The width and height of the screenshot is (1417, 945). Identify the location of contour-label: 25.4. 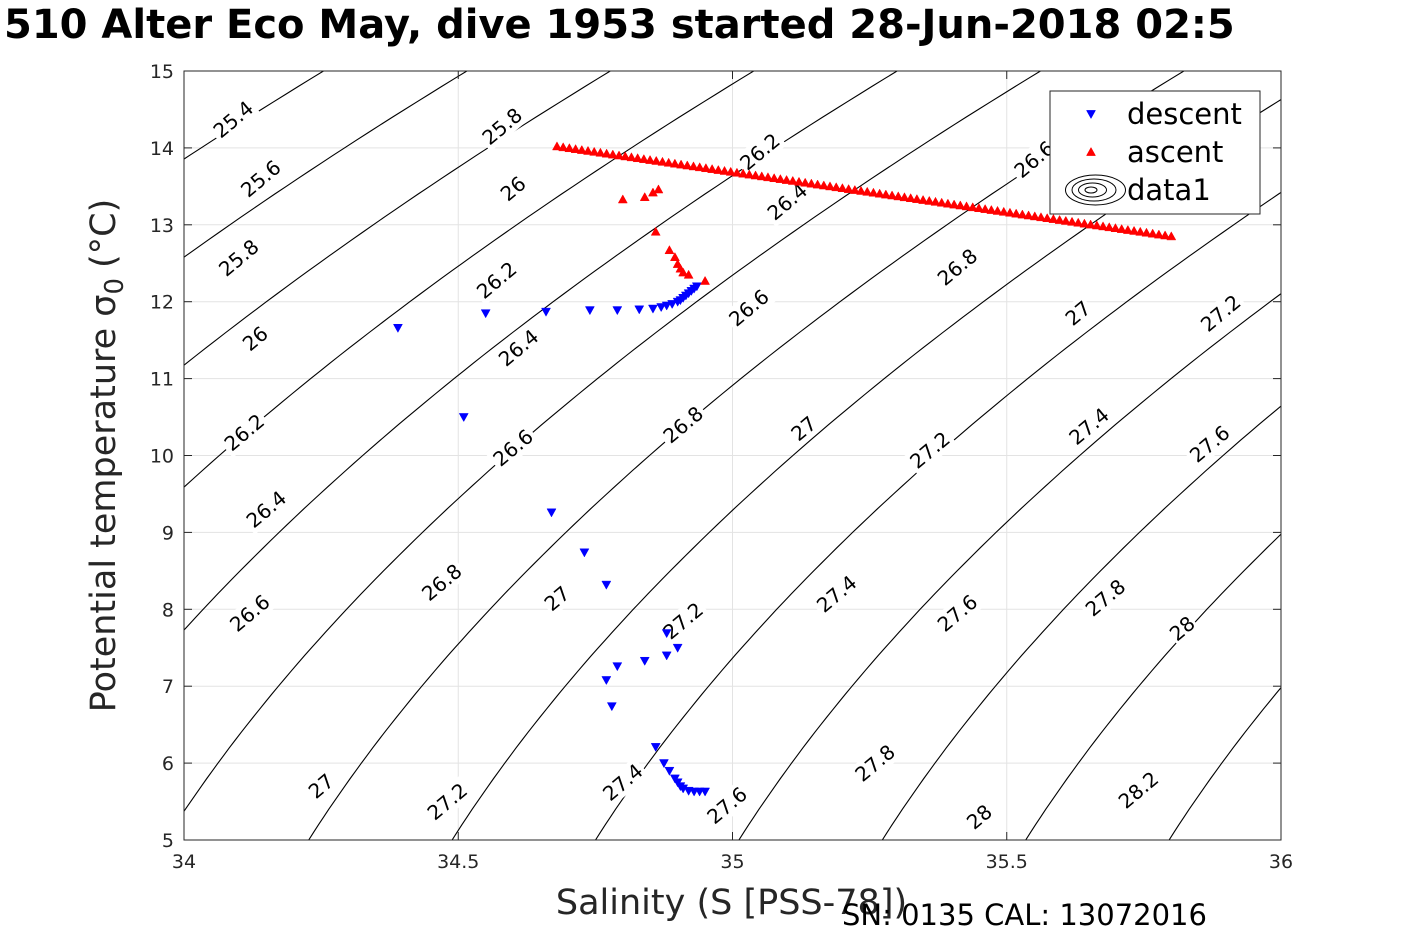
(233, 119).